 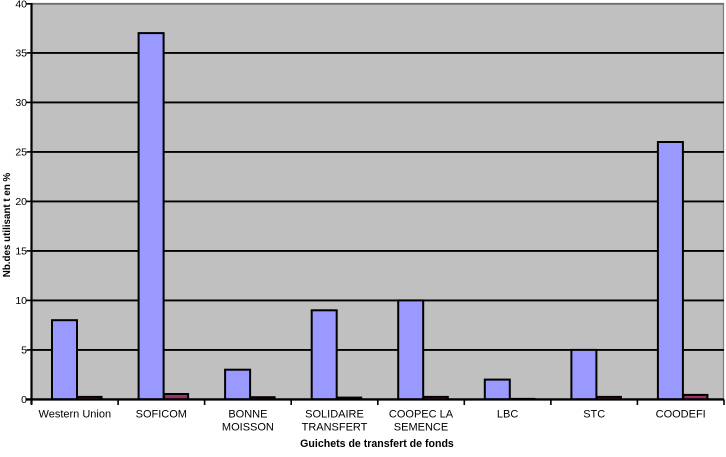 I want to click on svg-text: MOISSON, so click(x=248, y=428).